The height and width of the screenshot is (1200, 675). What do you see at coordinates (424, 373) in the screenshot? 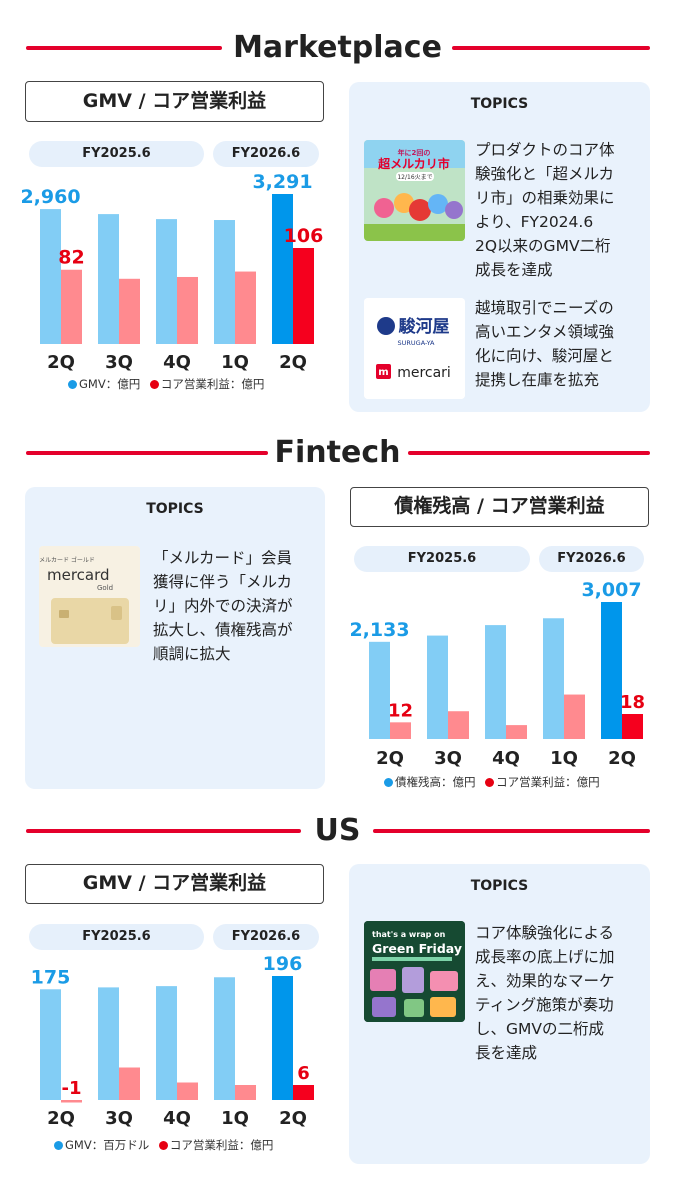
I see `mercari-logo-text: mercari` at bounding box center [424, 373].